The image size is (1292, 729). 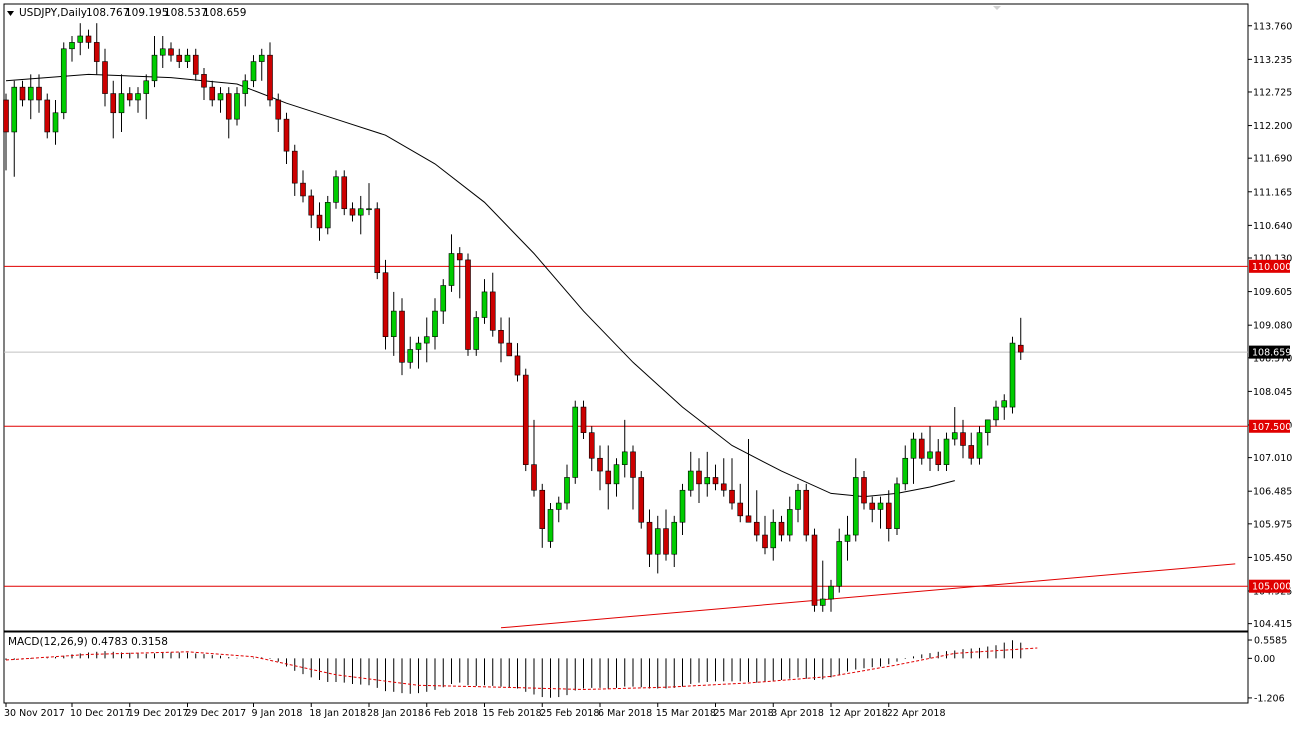 What do you see at coordinates (686, 713) in the screenshot?
I see `time-tick-label: 15 Mar 2018` at bounding box center [686, 713].